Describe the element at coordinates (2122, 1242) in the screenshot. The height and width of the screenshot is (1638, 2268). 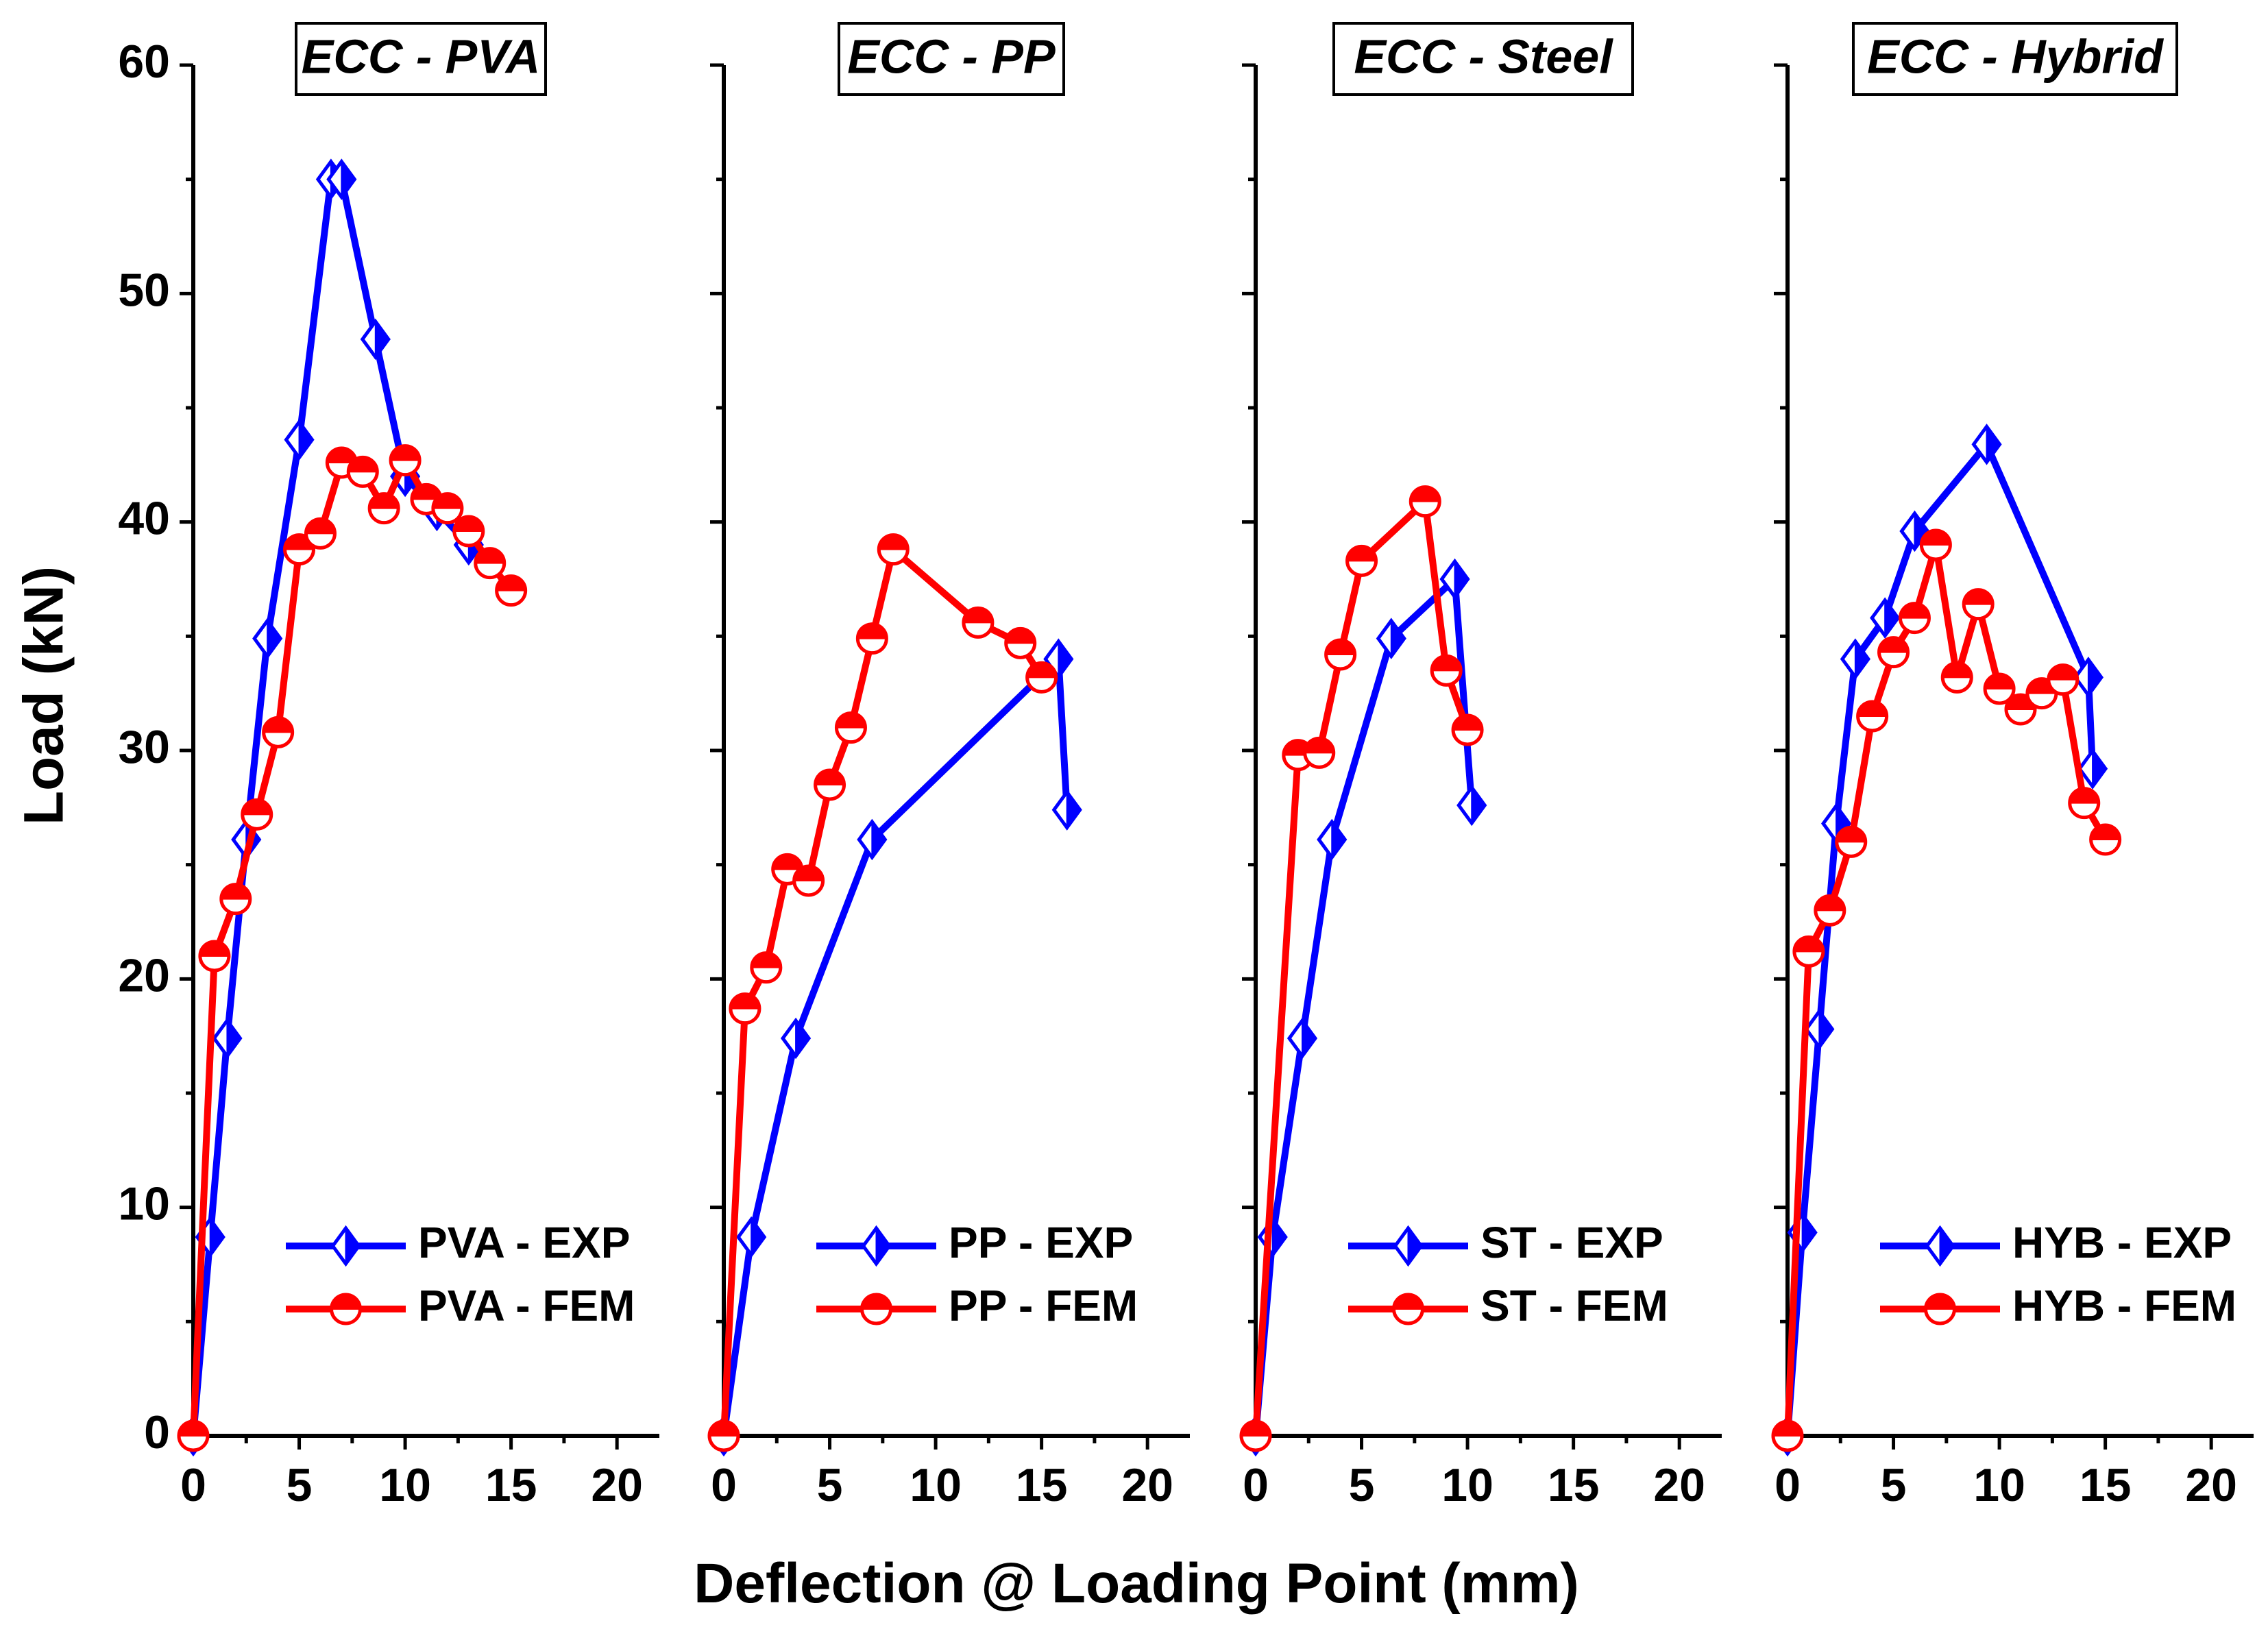
I see `legend-label: HYB - EXP` at that location.